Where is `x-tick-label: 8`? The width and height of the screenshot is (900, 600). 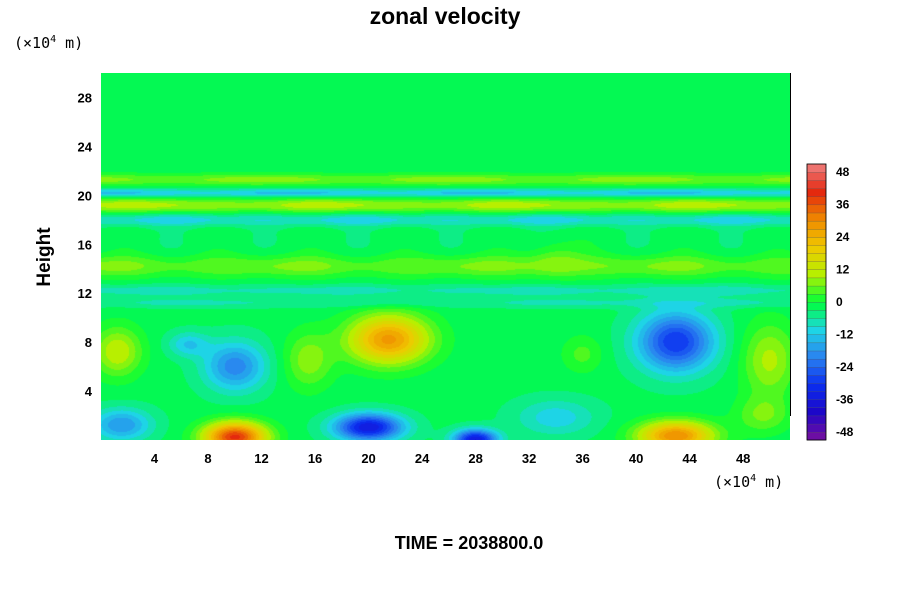
x-tick-label: 8 is located at coordinates (207, 458).